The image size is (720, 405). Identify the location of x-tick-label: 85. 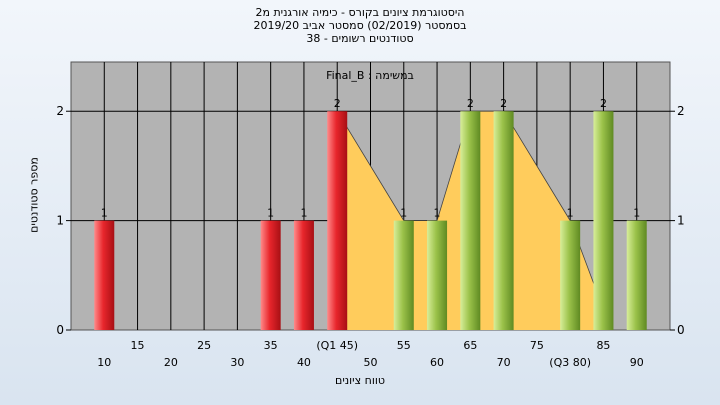
(603, 345).